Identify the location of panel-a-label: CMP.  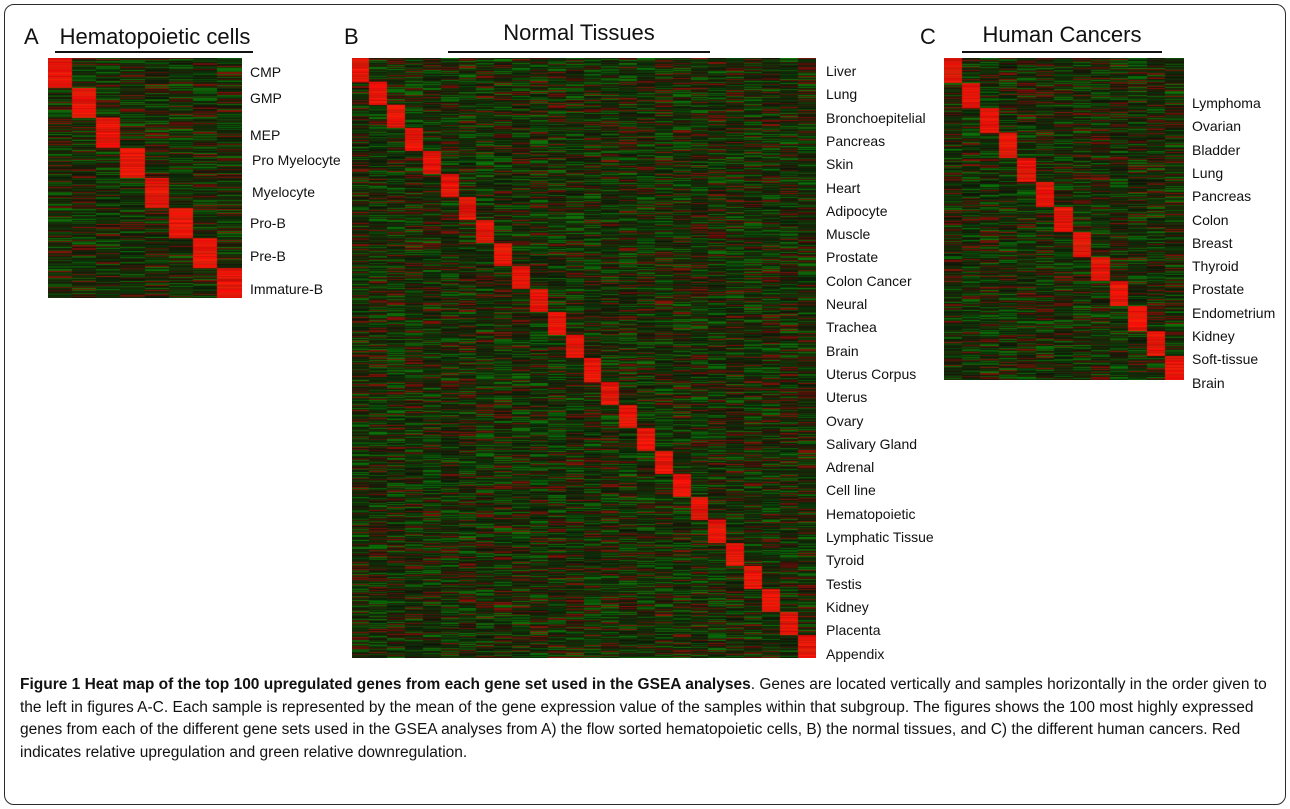
(266, 72).